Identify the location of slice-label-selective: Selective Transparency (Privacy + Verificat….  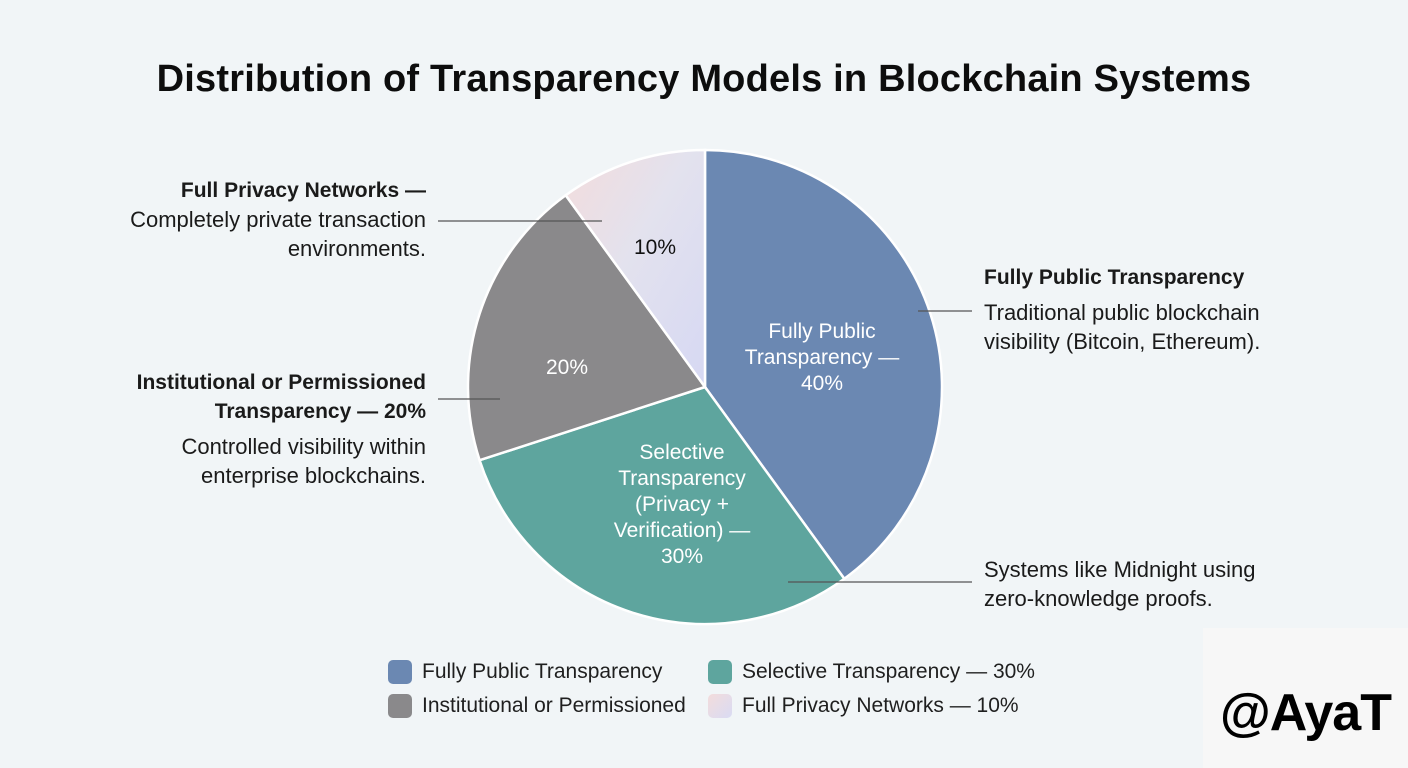
(682, 504).